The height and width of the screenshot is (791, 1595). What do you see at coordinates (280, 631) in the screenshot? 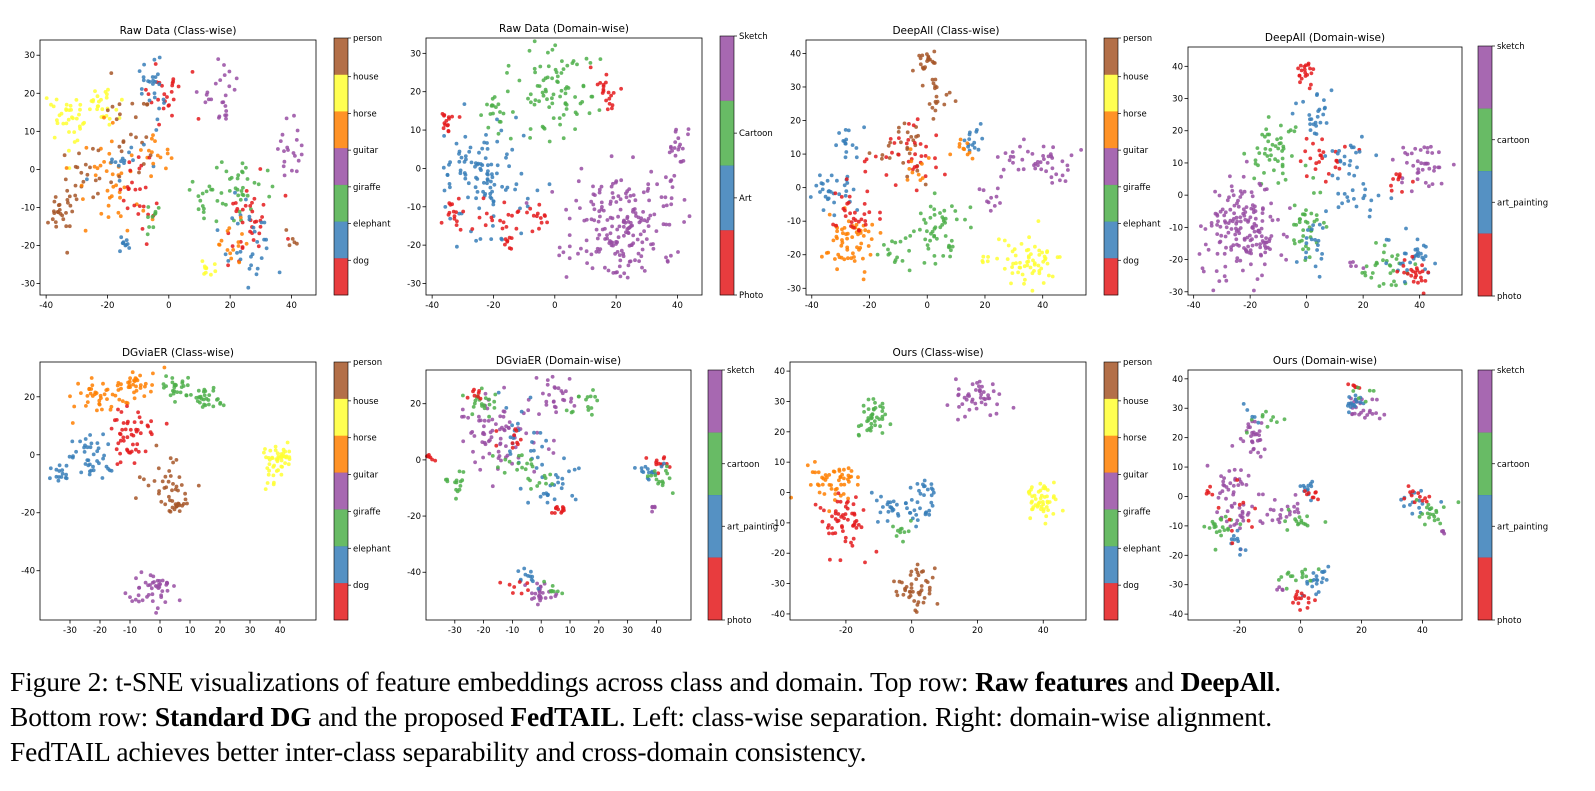
I see `x-tick-label: 40` at bounding box center [280, 631].